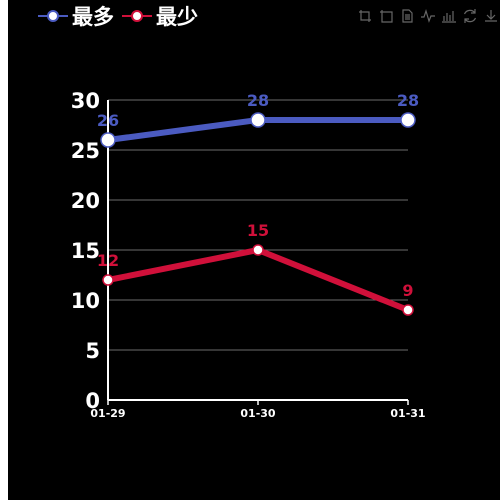  I want to click on y-tick-label: 30, so click(85, 101).